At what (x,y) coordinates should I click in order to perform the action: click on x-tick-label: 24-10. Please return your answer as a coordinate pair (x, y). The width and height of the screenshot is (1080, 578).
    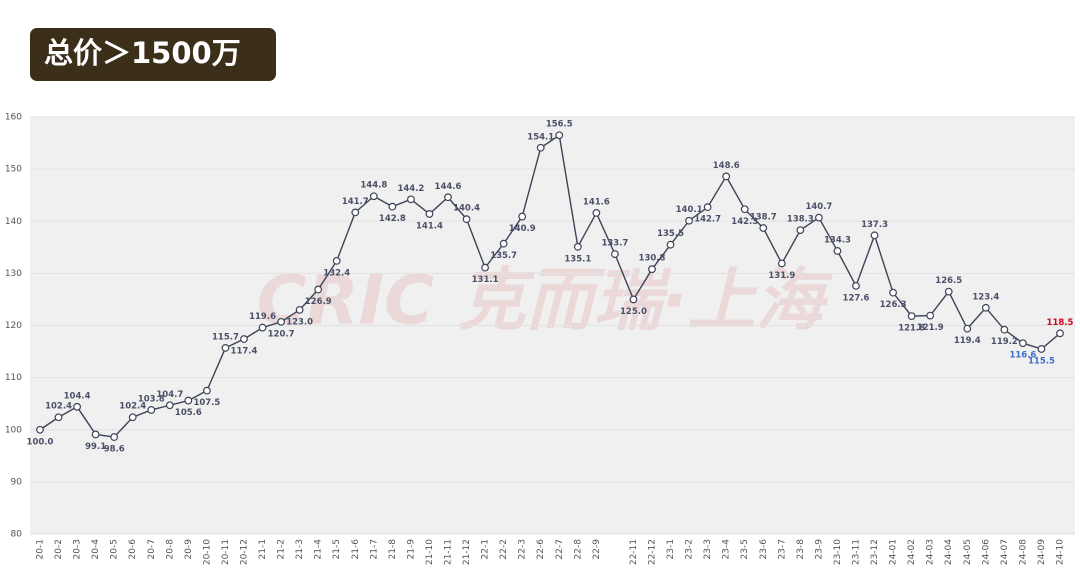
    Looking at the image, I should click on (1061, 552).